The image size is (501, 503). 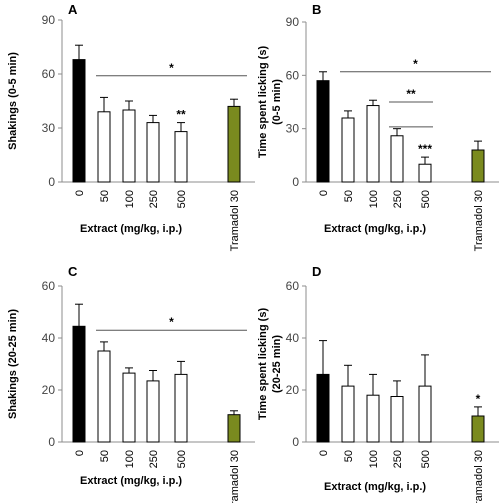 What do you see at coordinates (13, 364) in the screenshot?
I see `y-axis-title: Shakings (20-25 min)` at bounding box center [13, 364].